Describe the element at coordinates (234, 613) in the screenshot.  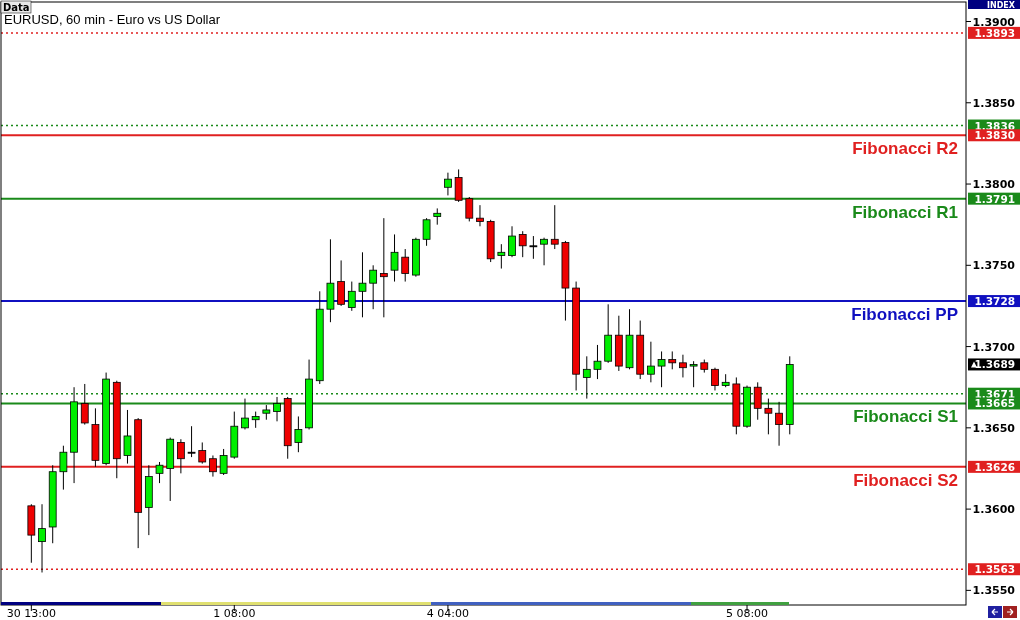
I see `x-tick-label: 1 08:00` at that location.